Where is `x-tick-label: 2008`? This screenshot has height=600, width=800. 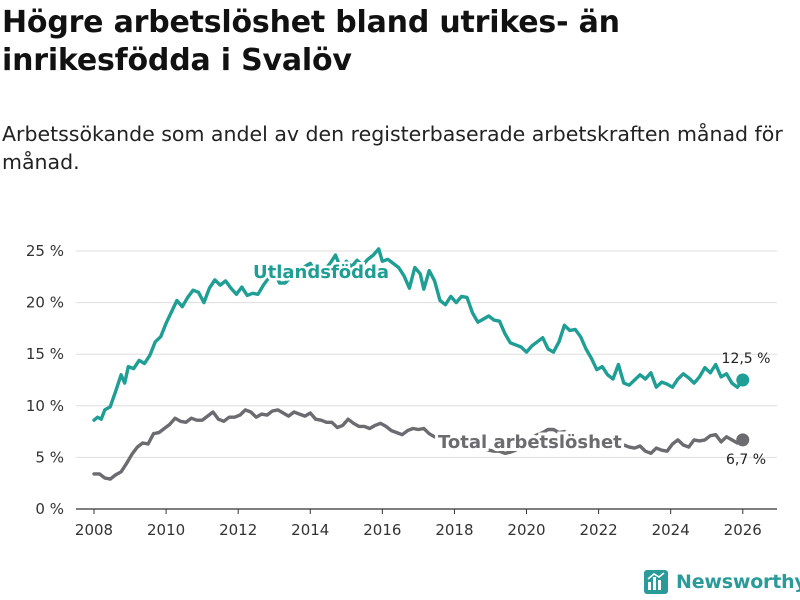
x-tick-label: 2008 is located at coordinates (94, 530).